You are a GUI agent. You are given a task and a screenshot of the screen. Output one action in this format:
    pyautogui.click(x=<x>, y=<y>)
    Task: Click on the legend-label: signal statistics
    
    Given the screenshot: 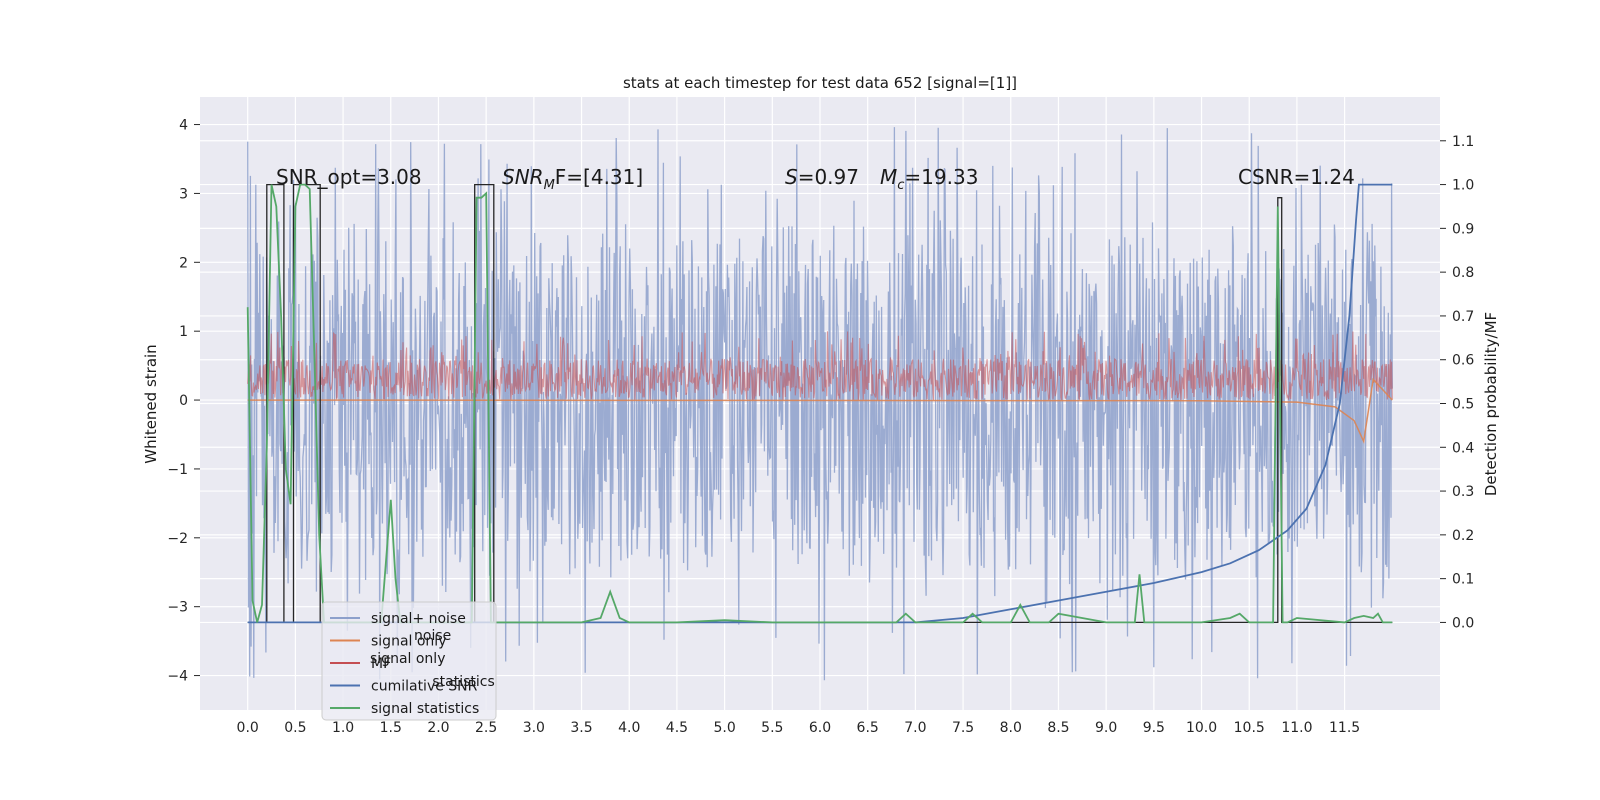 What is the action you would take?
    pyautogui.click(x=425, y=709)
    